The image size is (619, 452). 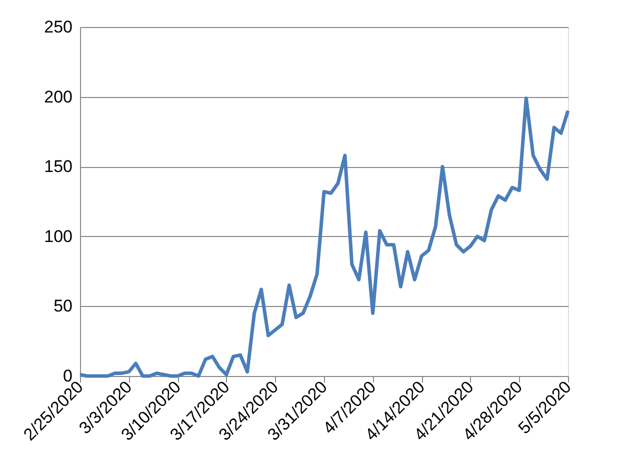 I want to click on y-tick-label: 0, so click(x=67, y=376).